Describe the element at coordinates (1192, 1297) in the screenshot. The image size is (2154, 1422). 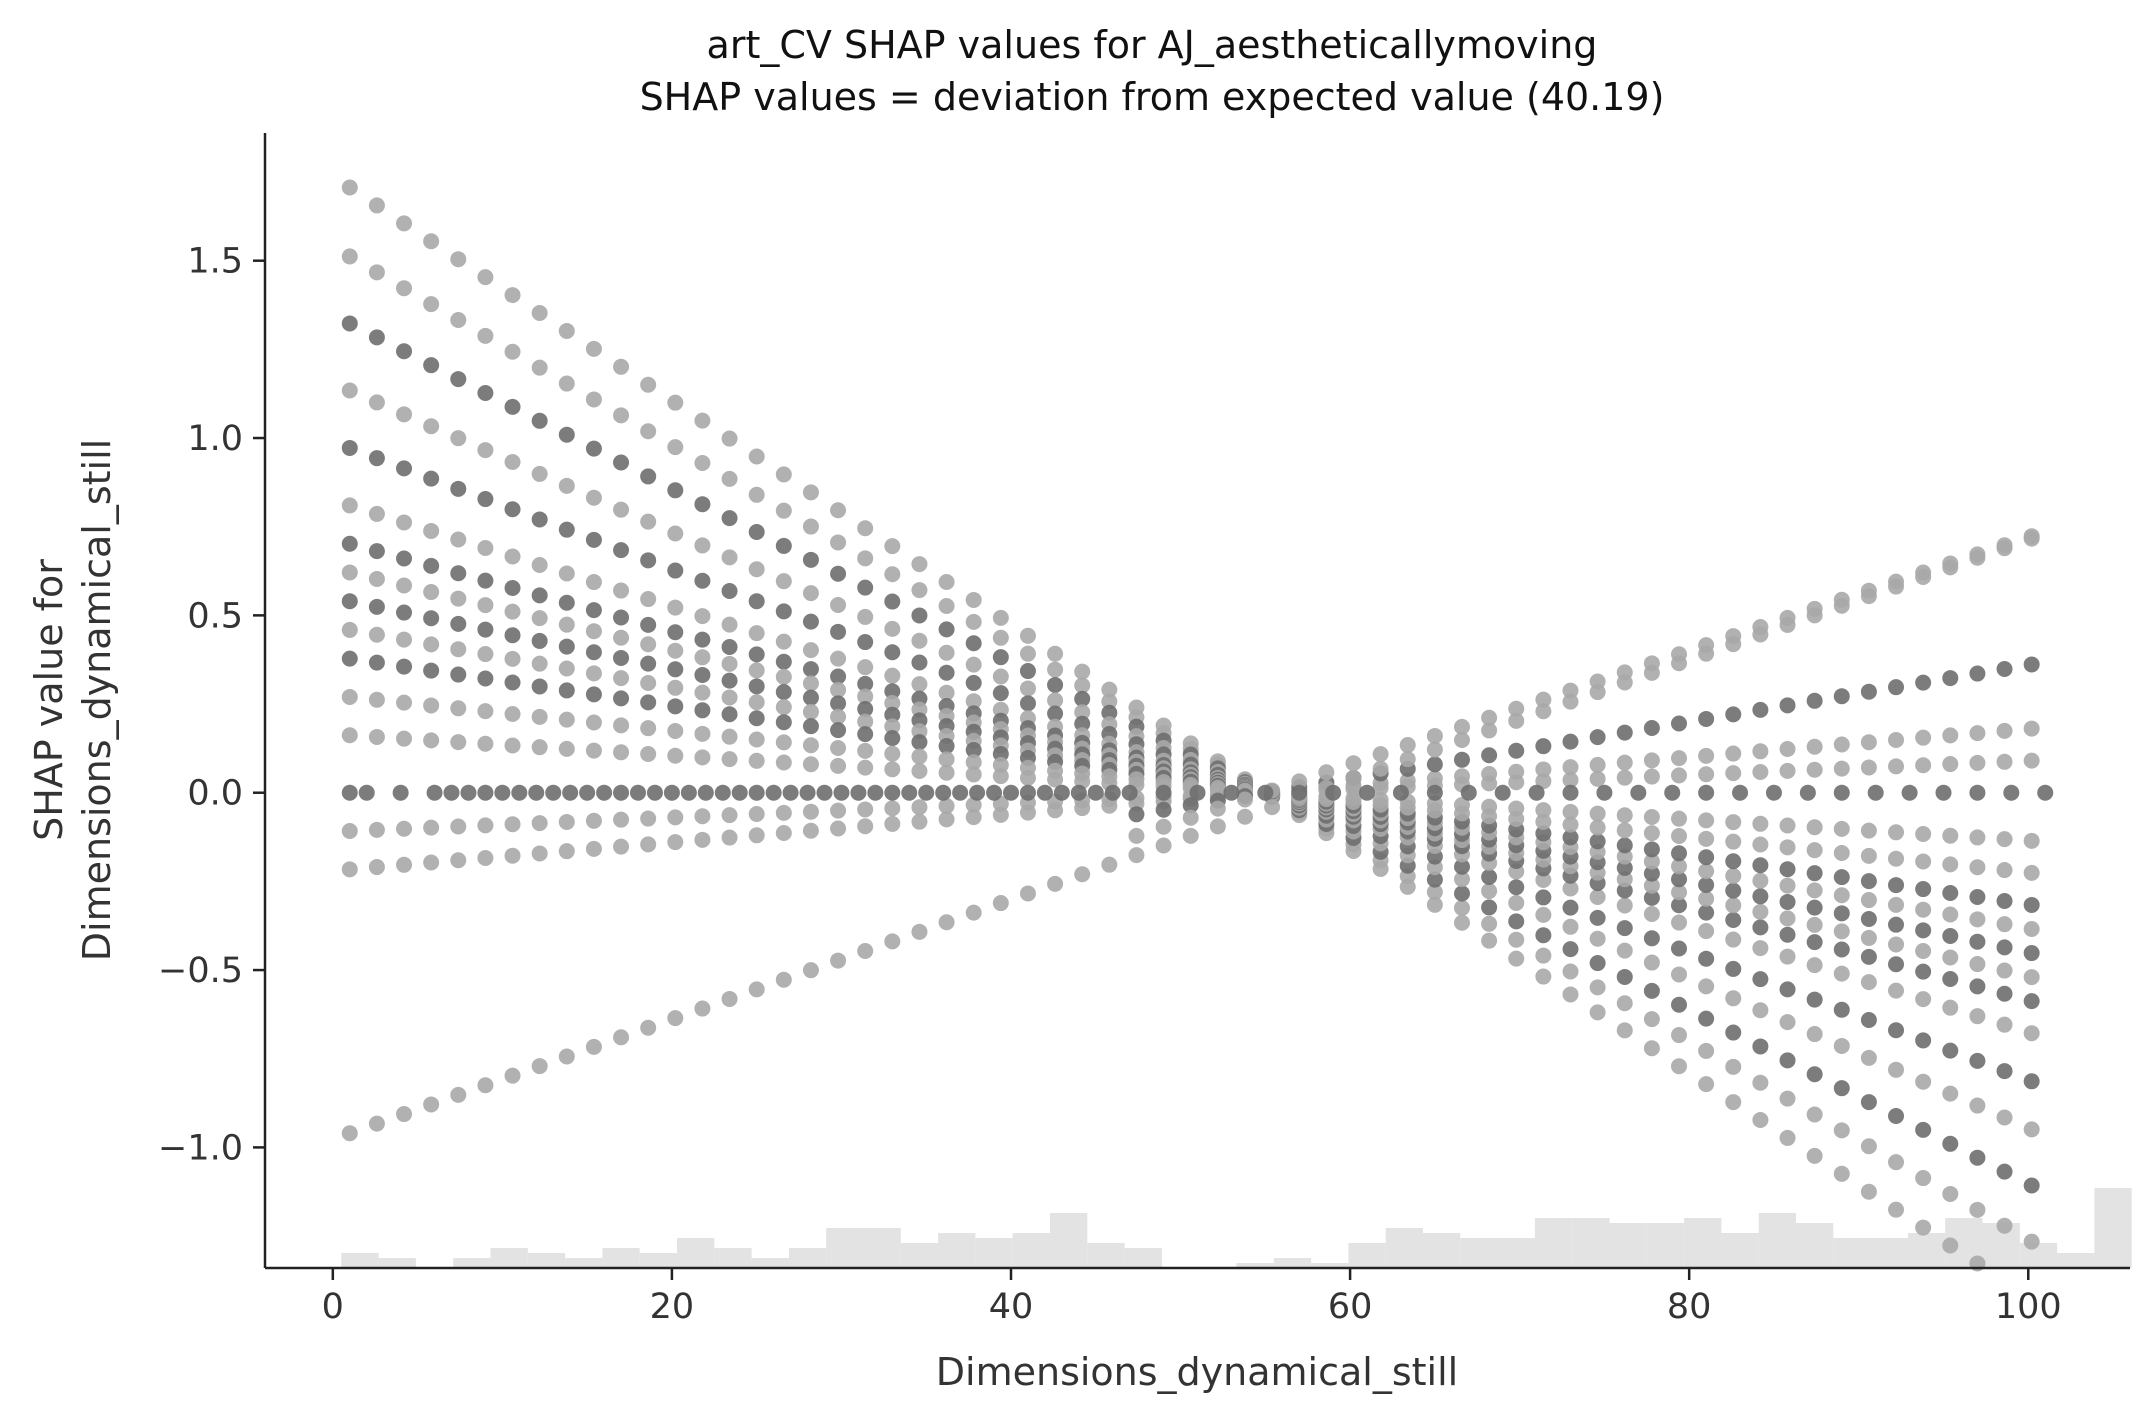
I see `x-axis-ticks: 0 20 40 60 80 100` at that location.